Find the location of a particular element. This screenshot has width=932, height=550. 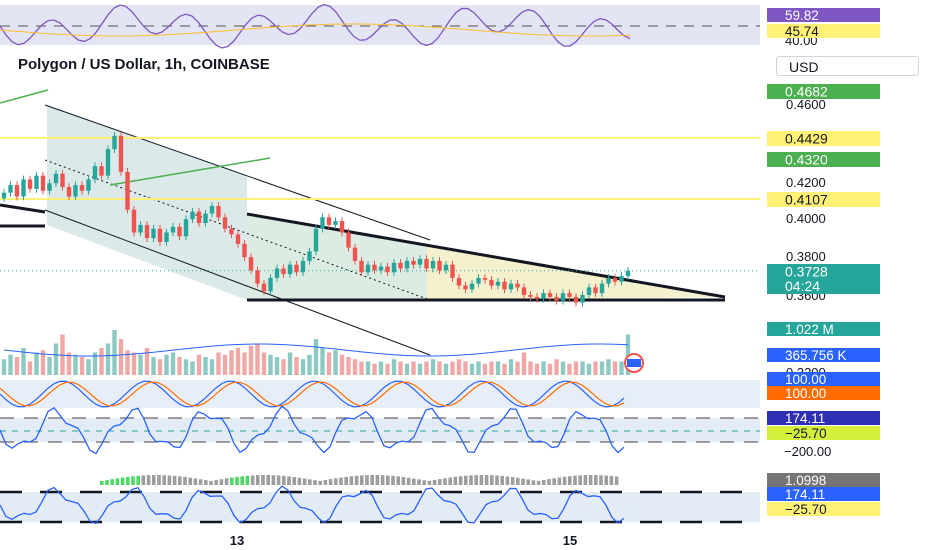

countdown-label: 04:24 is located at coordinates (802, 286).